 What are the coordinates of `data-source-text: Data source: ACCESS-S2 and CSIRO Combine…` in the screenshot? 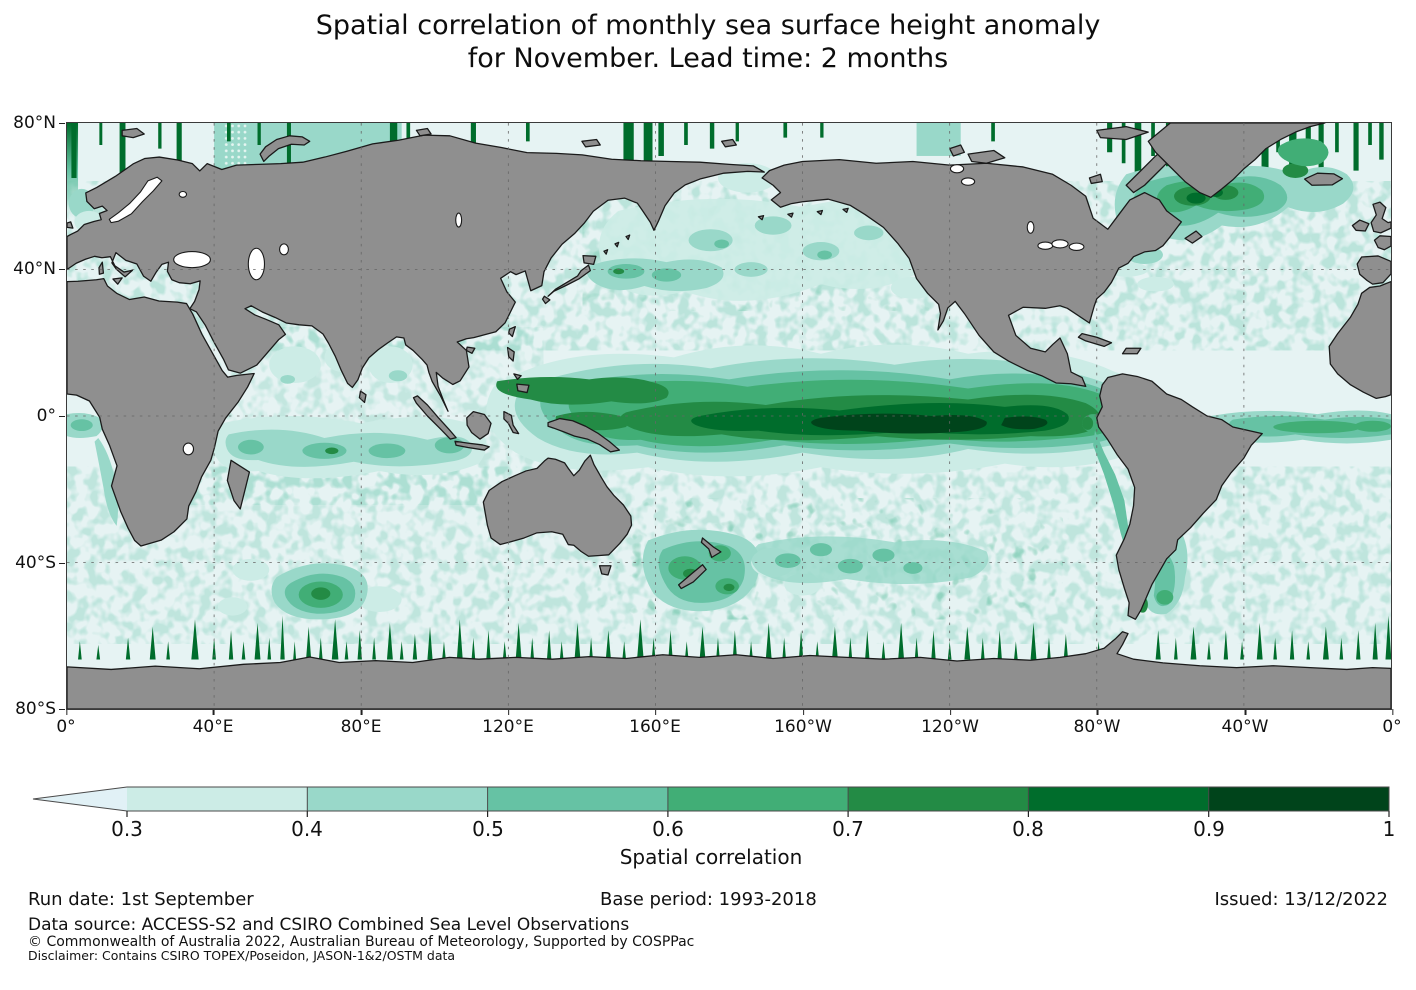 It's located at (329, 925).